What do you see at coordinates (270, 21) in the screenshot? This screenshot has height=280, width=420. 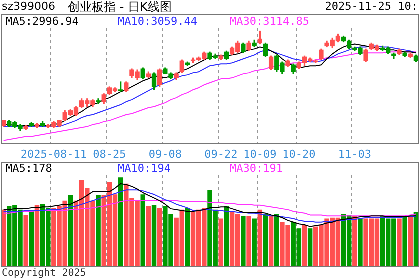 I see `text: MA30:3114.85` at bounding box center [270, 21].